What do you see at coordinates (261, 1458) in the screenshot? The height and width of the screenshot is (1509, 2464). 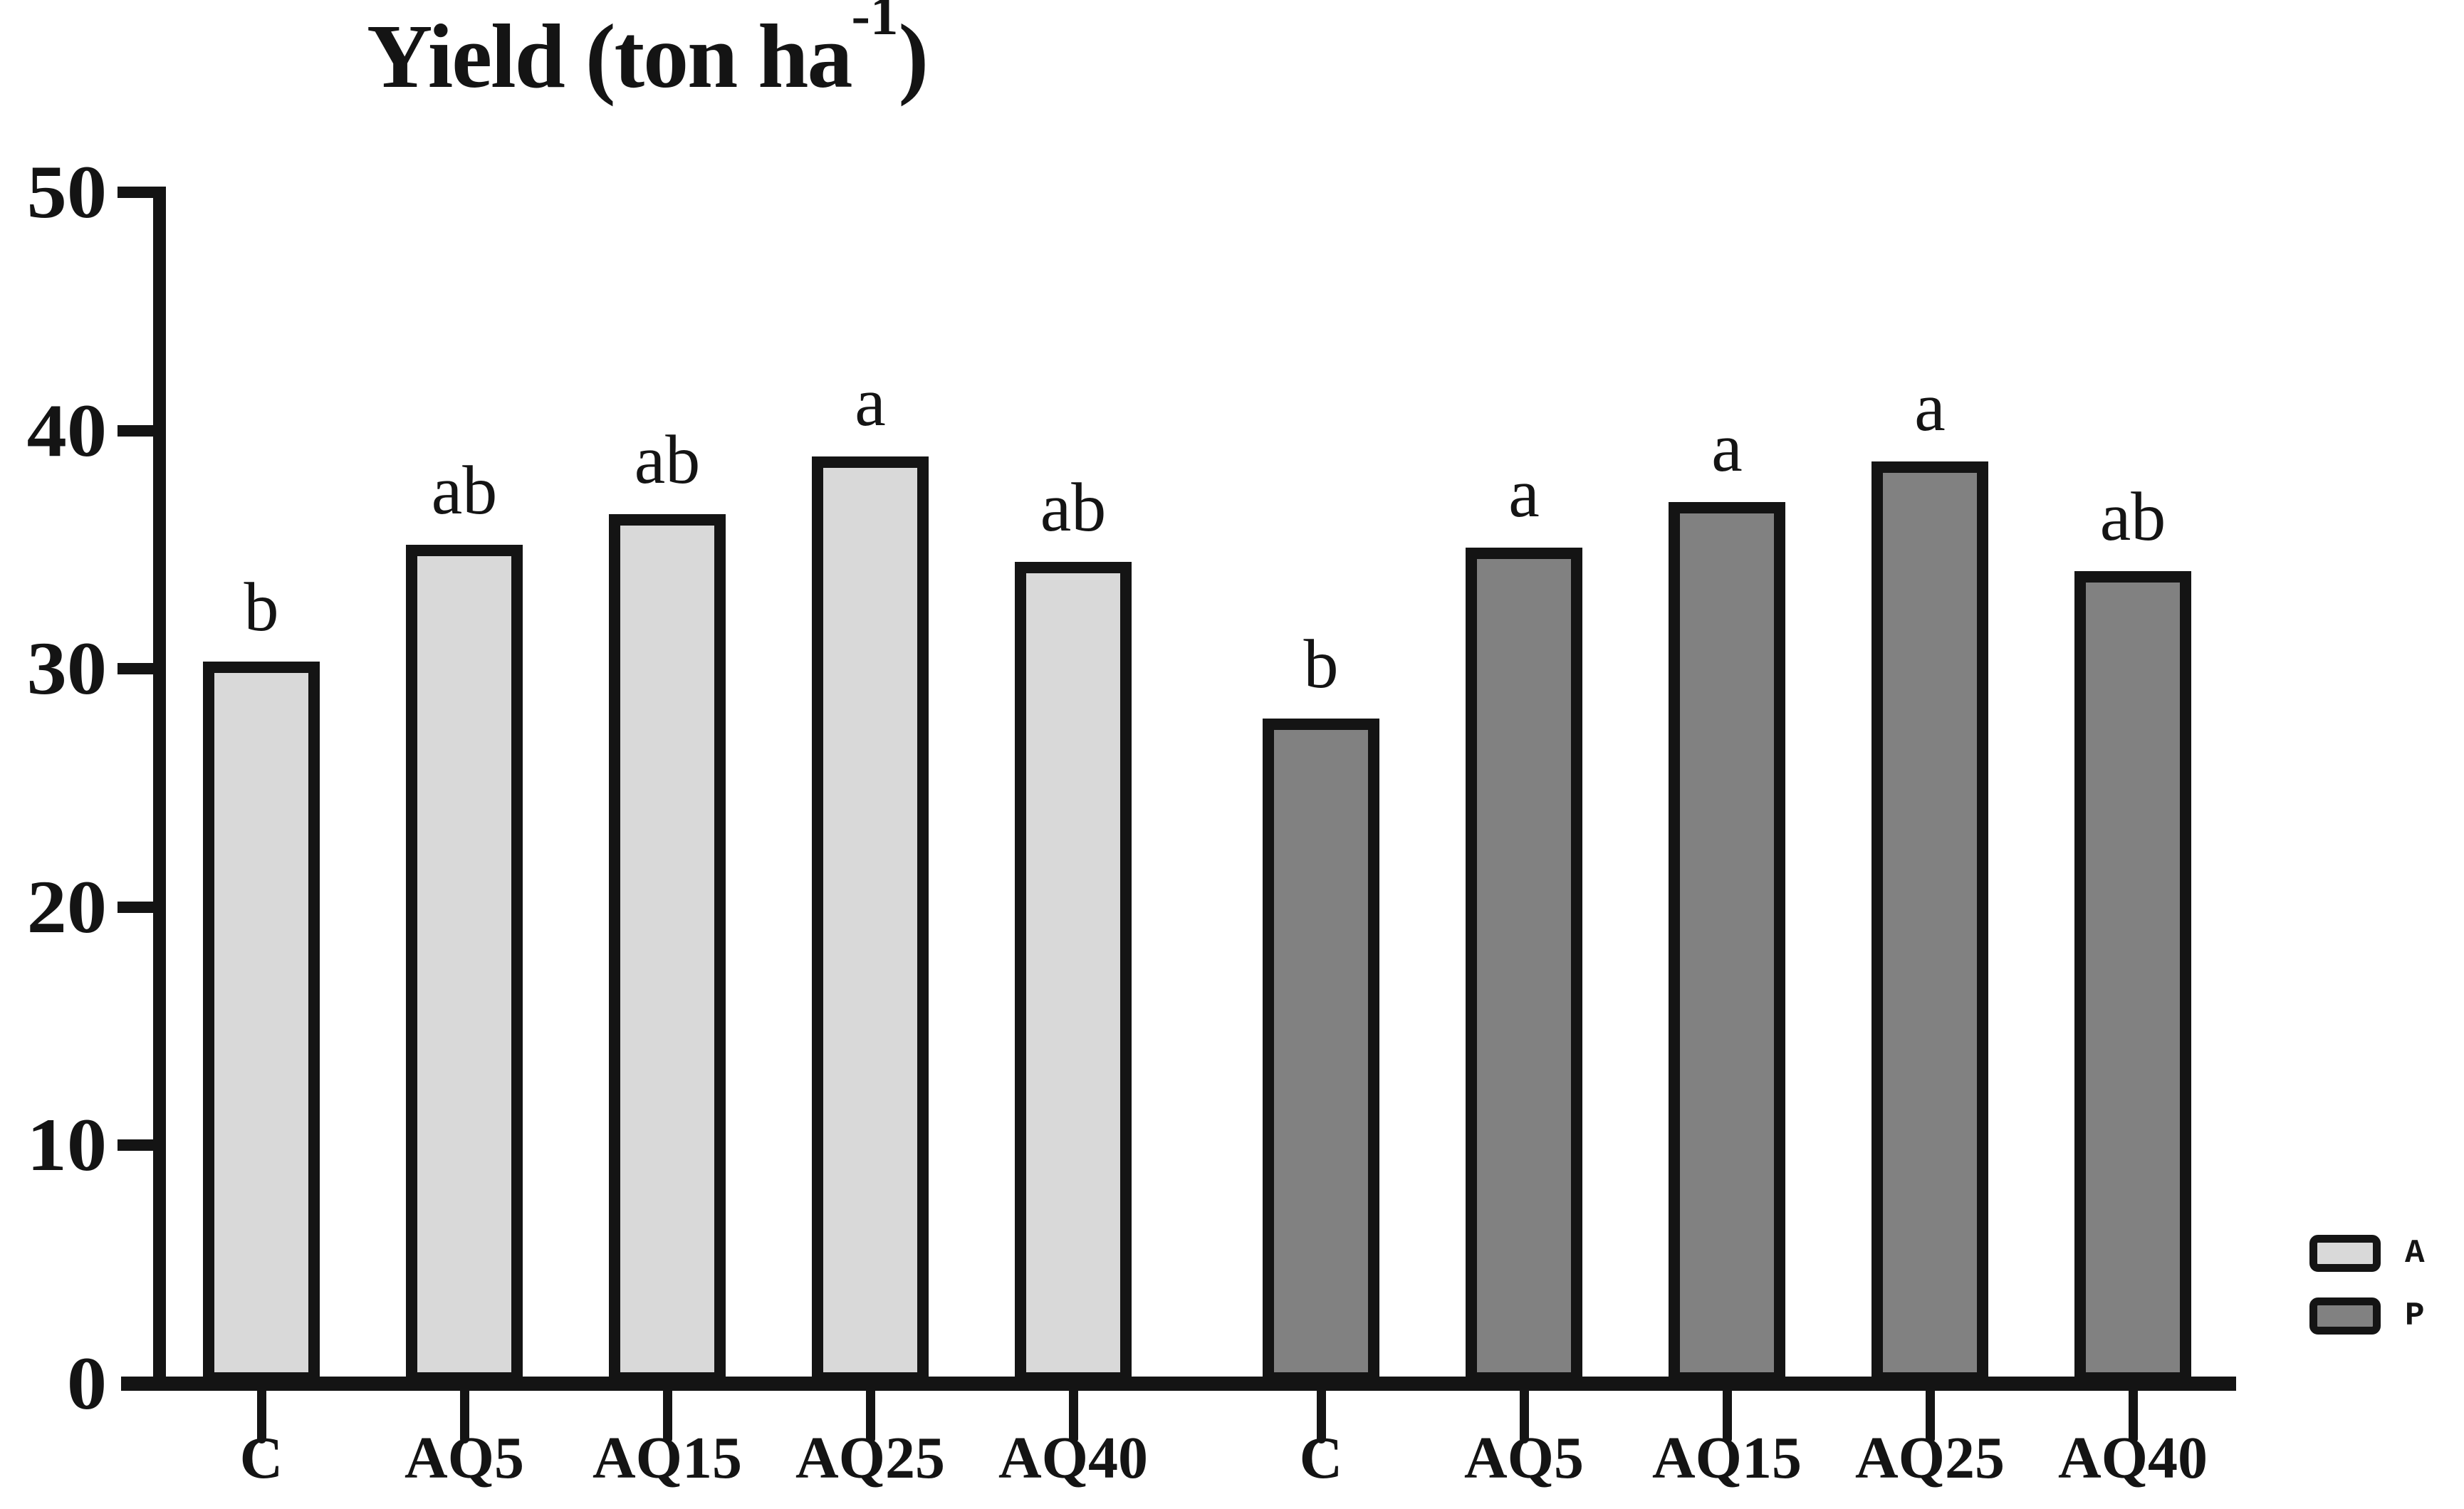 I see `x-tick-label-A-C: C` at bounding box center [261, 1458].